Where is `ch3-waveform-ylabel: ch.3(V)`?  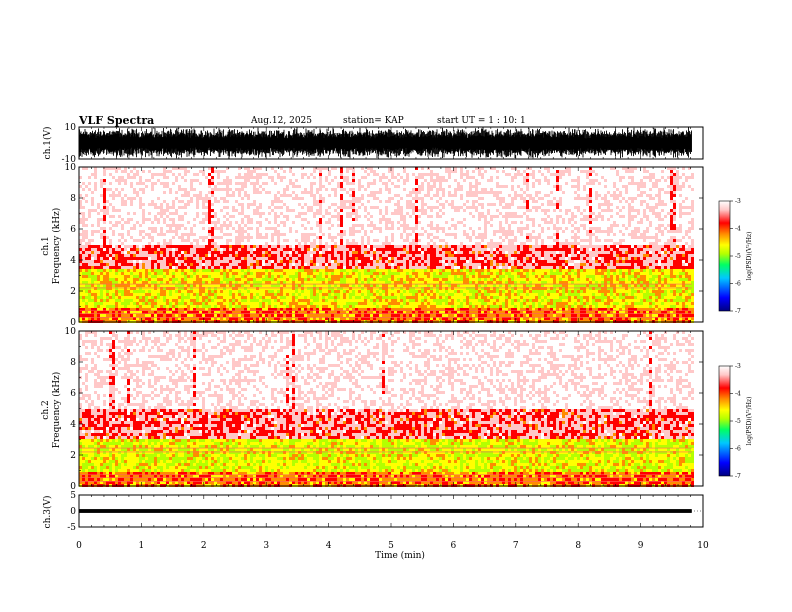
ch3-waveform-ylabel: ch.3(V) is located at coordinates (47, 512).